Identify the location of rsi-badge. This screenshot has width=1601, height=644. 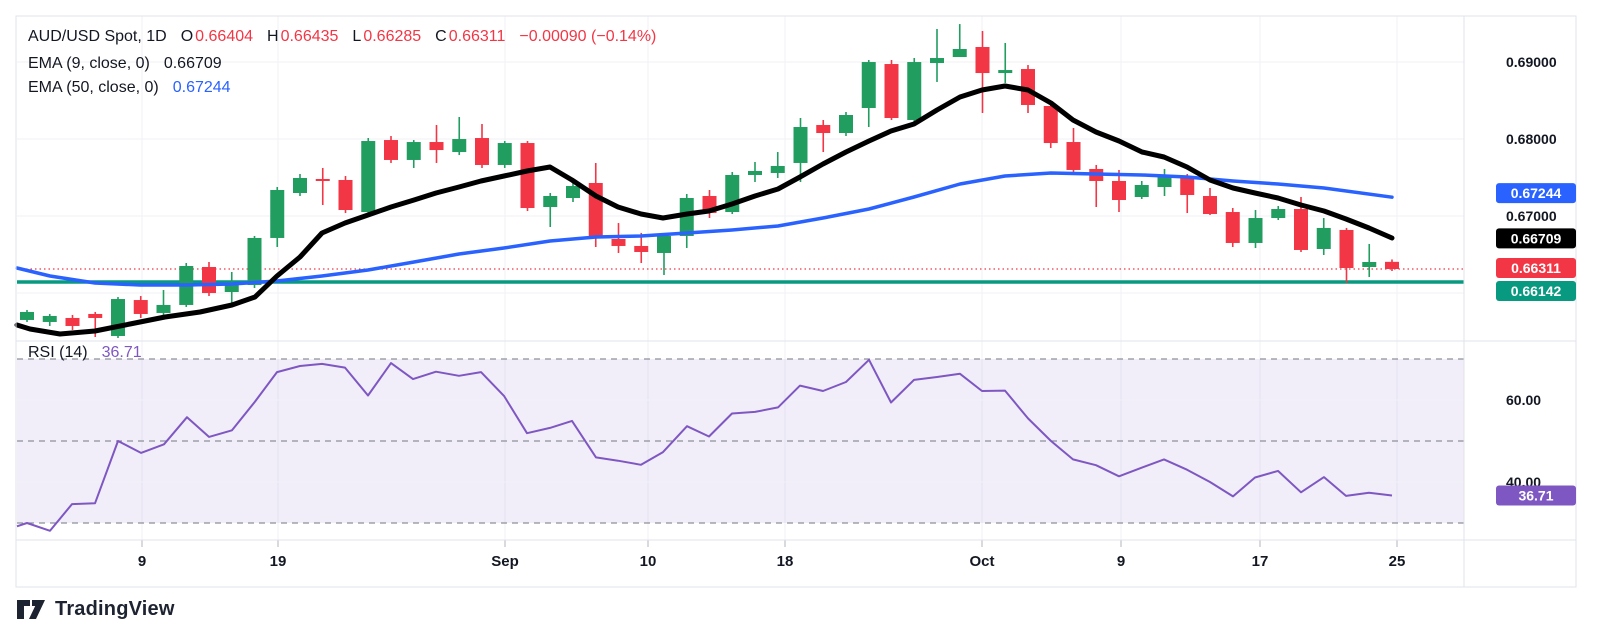
(1536, 495).